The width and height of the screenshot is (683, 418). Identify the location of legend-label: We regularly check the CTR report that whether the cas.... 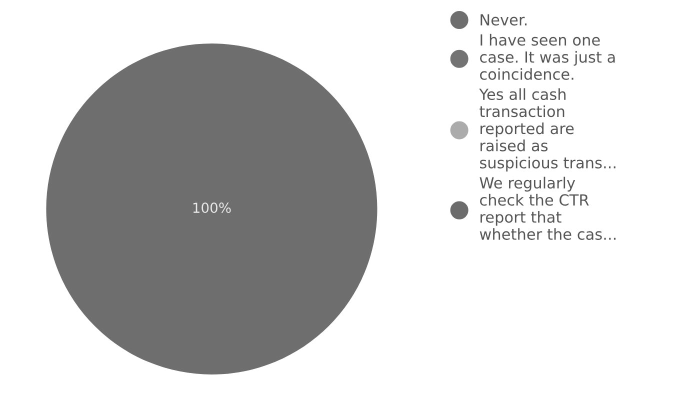
(548, 208).